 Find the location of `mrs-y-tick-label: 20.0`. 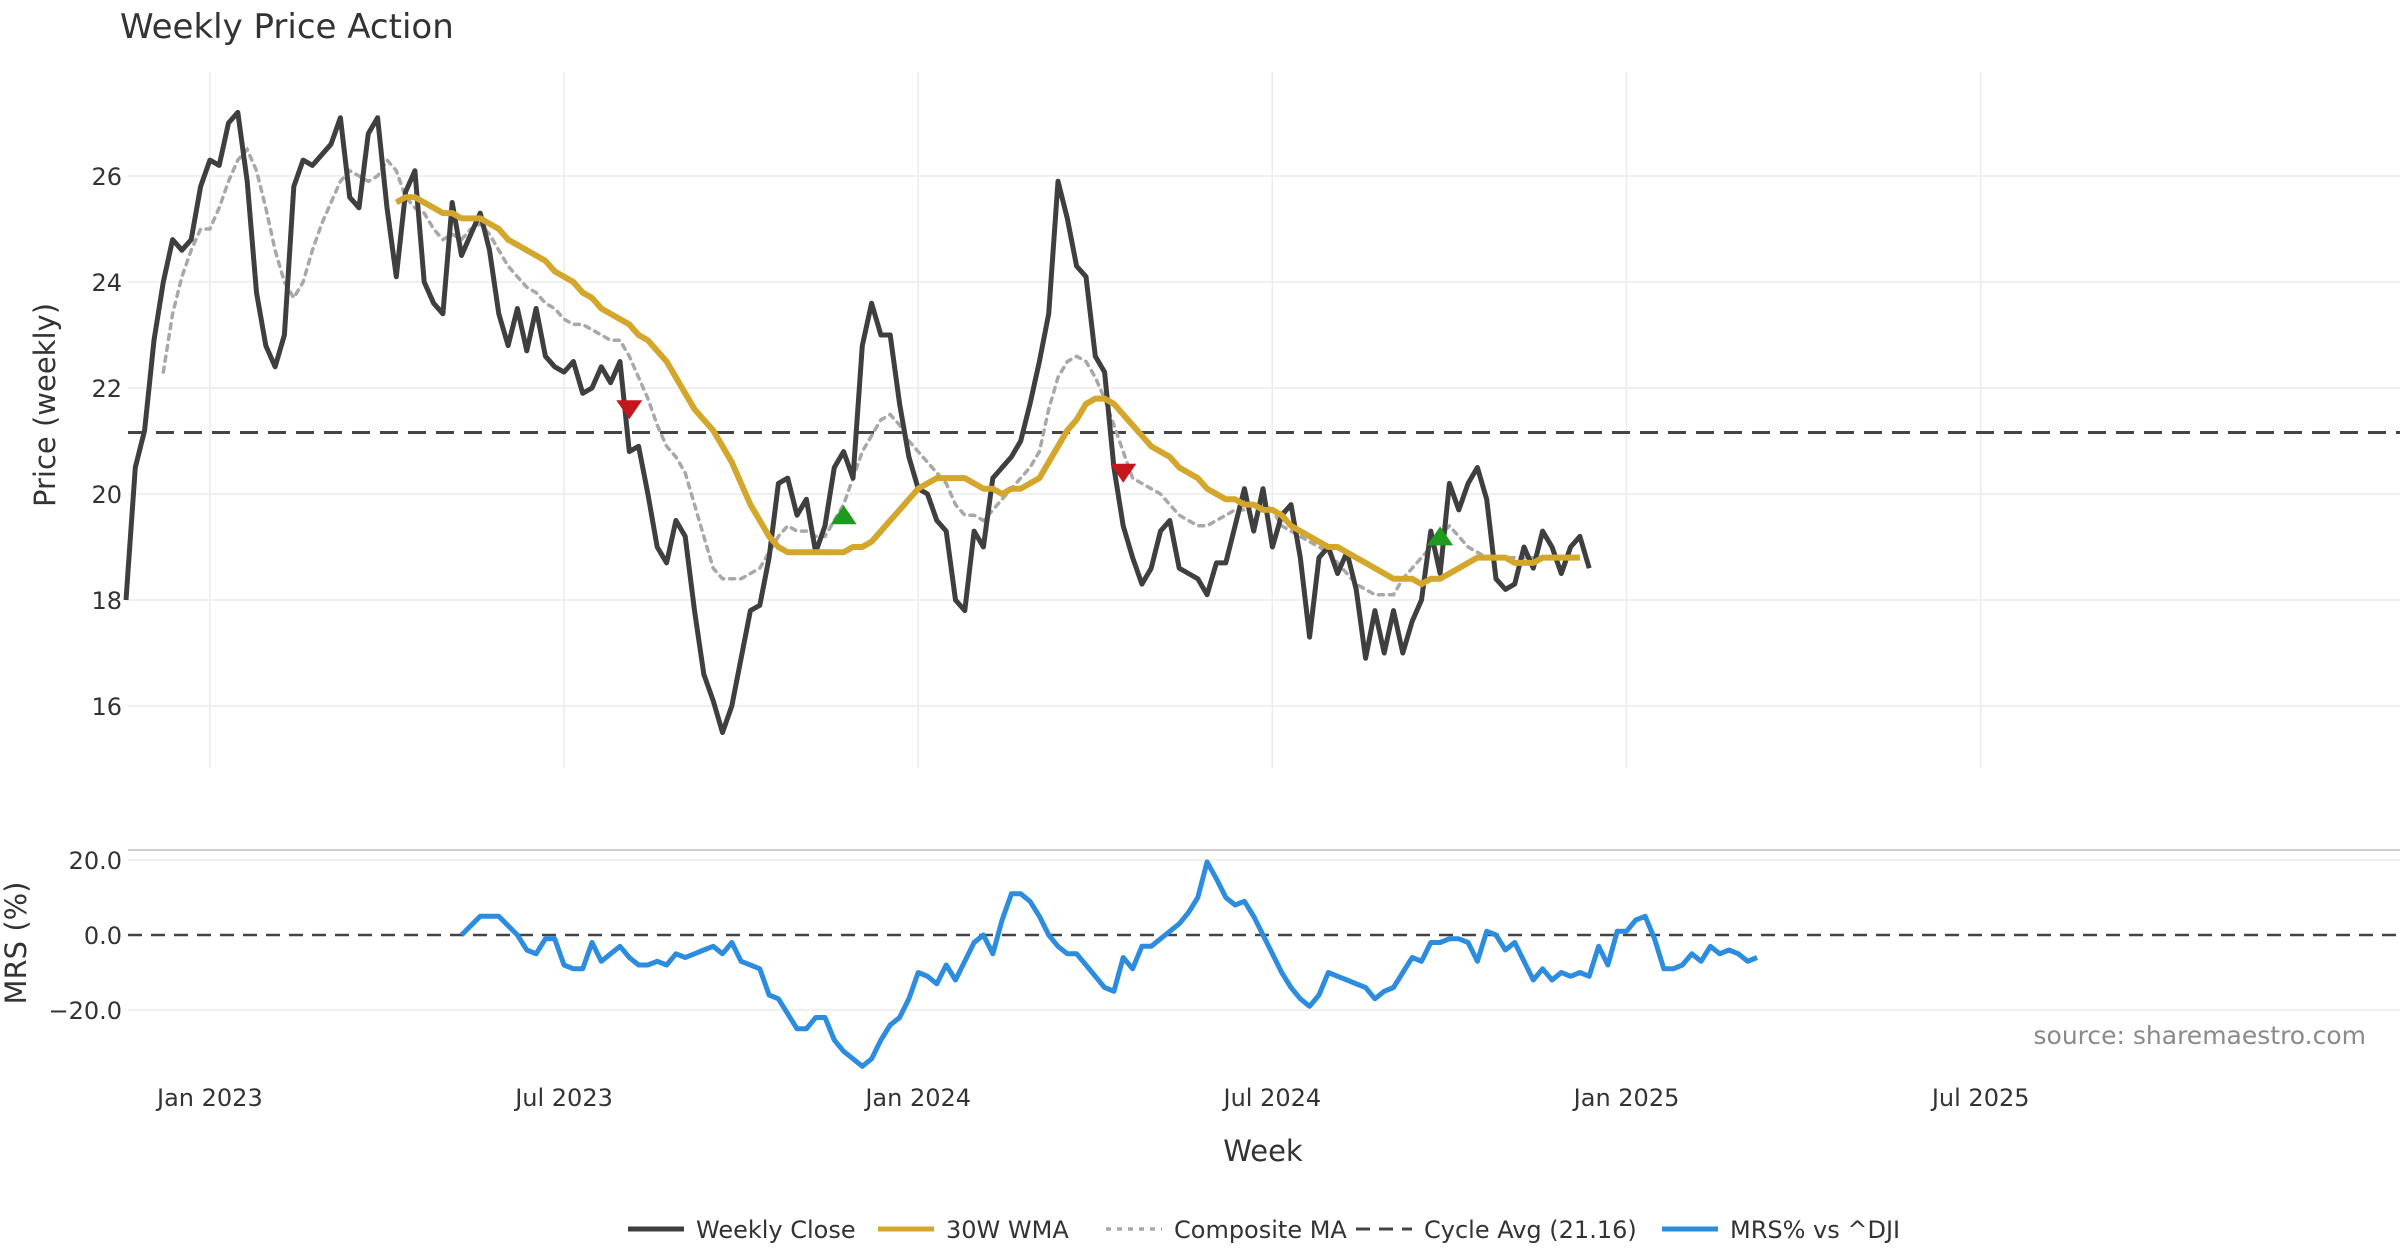

mrs-y-tick-label: 20.0 is located at coordinates (95, 861).